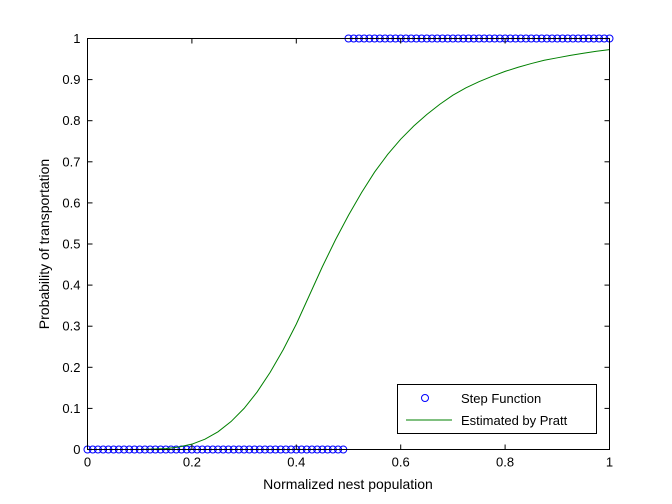  What do you see at coordinates (71, 244) in the screenshot?
I see `y-tick-label: 0.5` at bounding box center [71, 244].